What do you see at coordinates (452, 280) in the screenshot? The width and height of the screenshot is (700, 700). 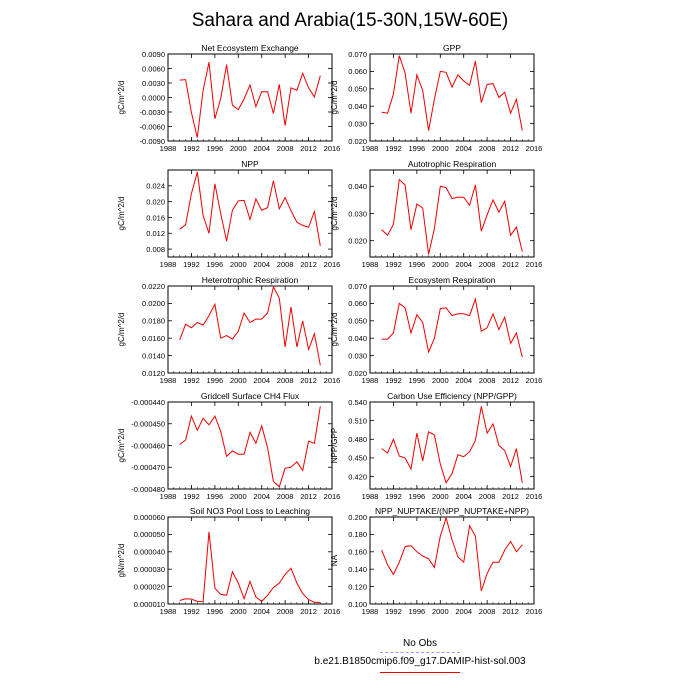 I see `panel-title: Ecosystem Respiration` at bounding box center [452, 280].